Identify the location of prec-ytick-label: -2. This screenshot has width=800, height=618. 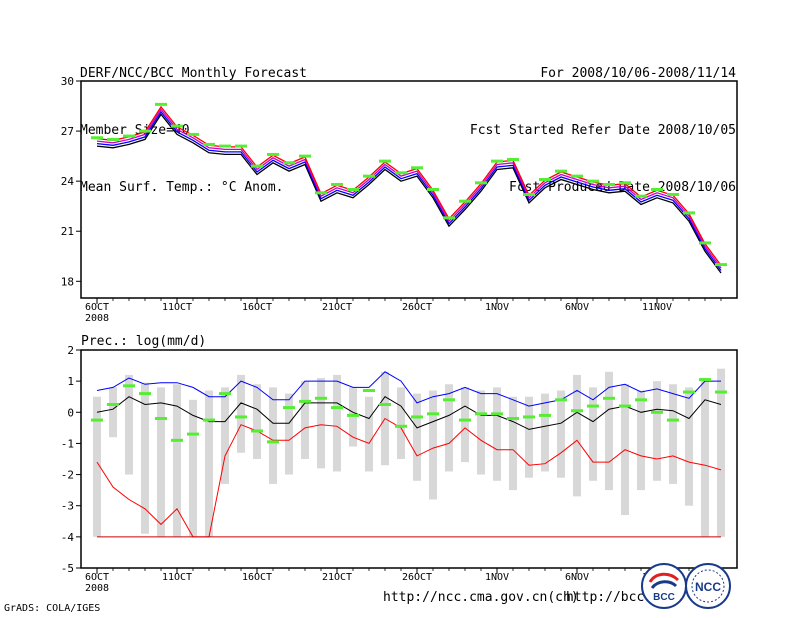
(67, 475).